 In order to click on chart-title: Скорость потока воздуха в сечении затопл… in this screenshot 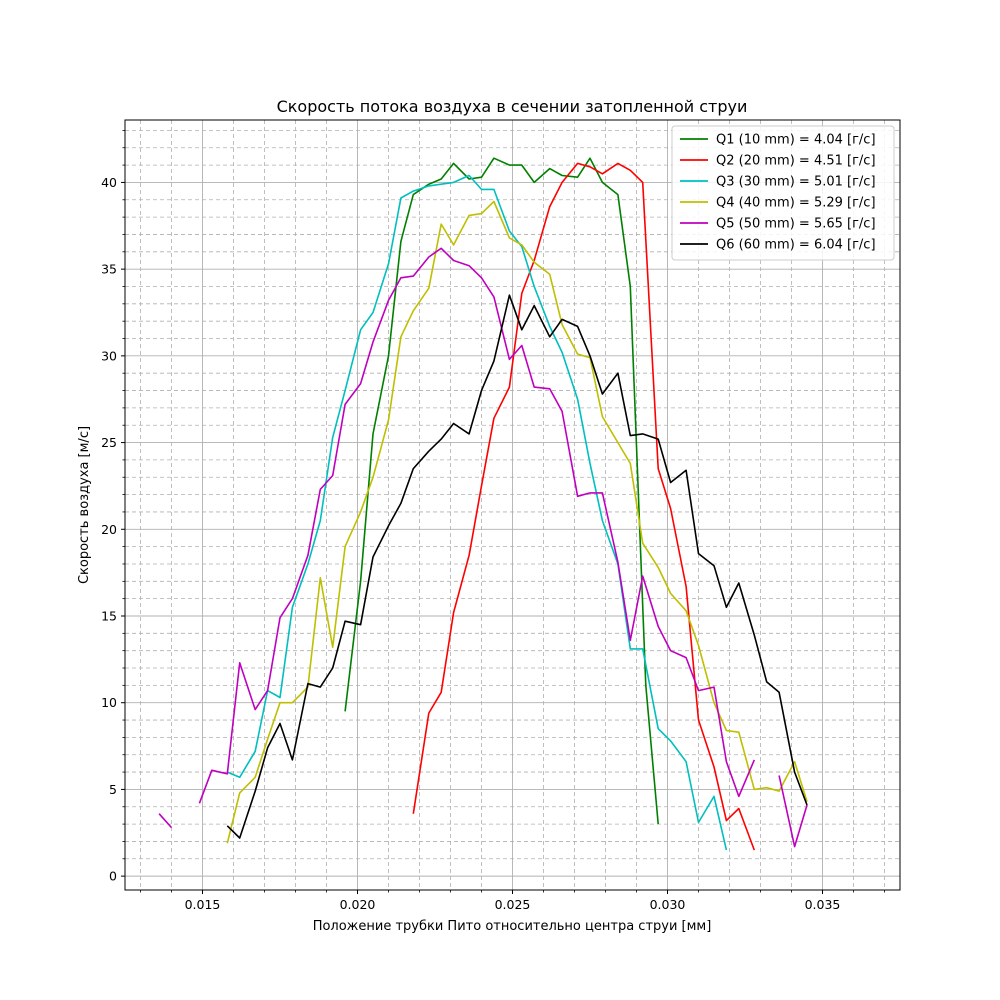, I will do `click(512, 106)`.